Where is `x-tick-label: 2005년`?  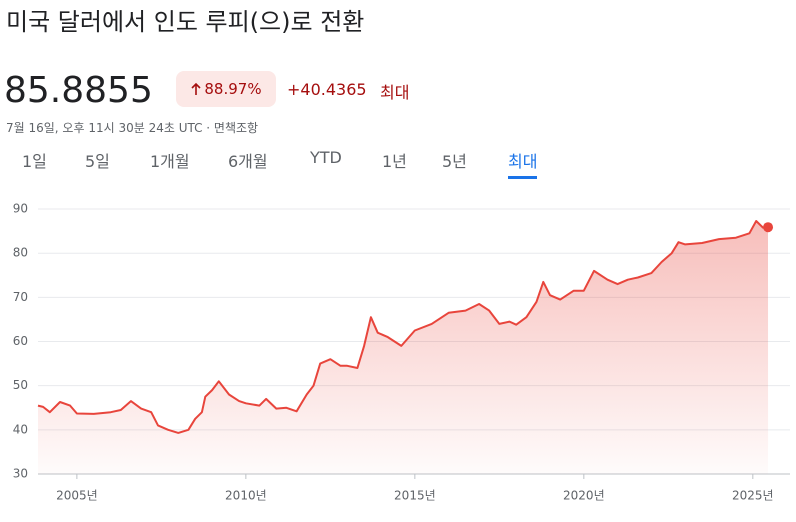 x-tick-label: 2005년 is located at coordinates (77, 496).